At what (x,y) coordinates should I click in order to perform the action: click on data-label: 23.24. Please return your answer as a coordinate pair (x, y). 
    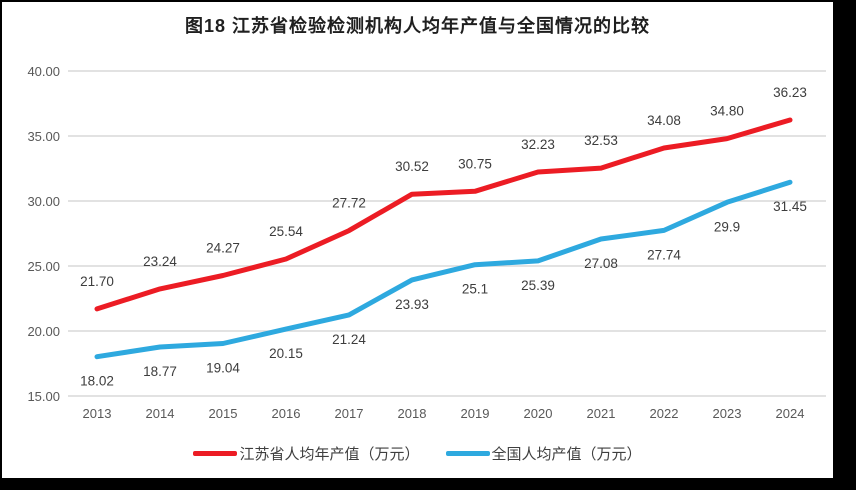
    Looking at the image, I should click on (160, 261).